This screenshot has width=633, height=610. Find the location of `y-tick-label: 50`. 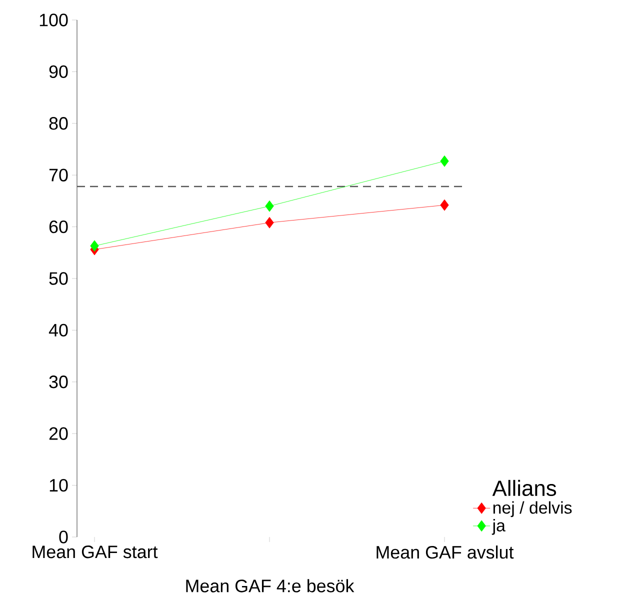

y-tick-label: 50 is located at coordinates (58, 278).